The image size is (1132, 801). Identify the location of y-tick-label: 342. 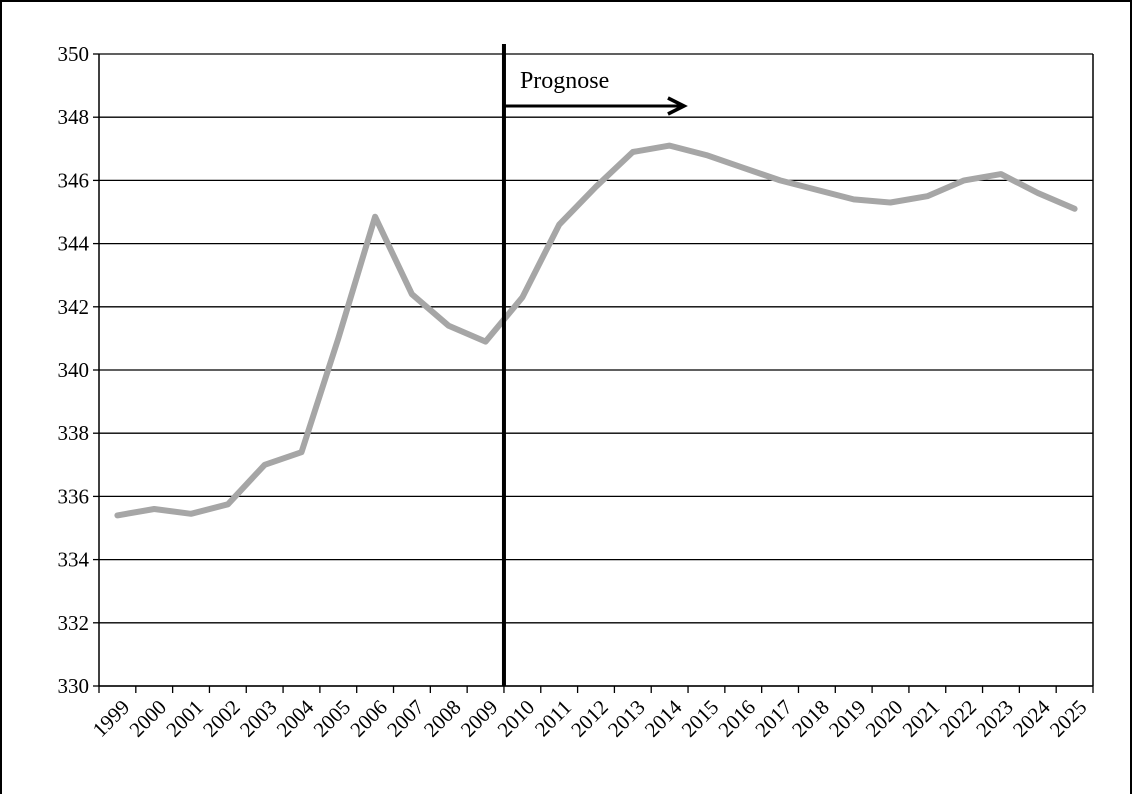
(74, 307).